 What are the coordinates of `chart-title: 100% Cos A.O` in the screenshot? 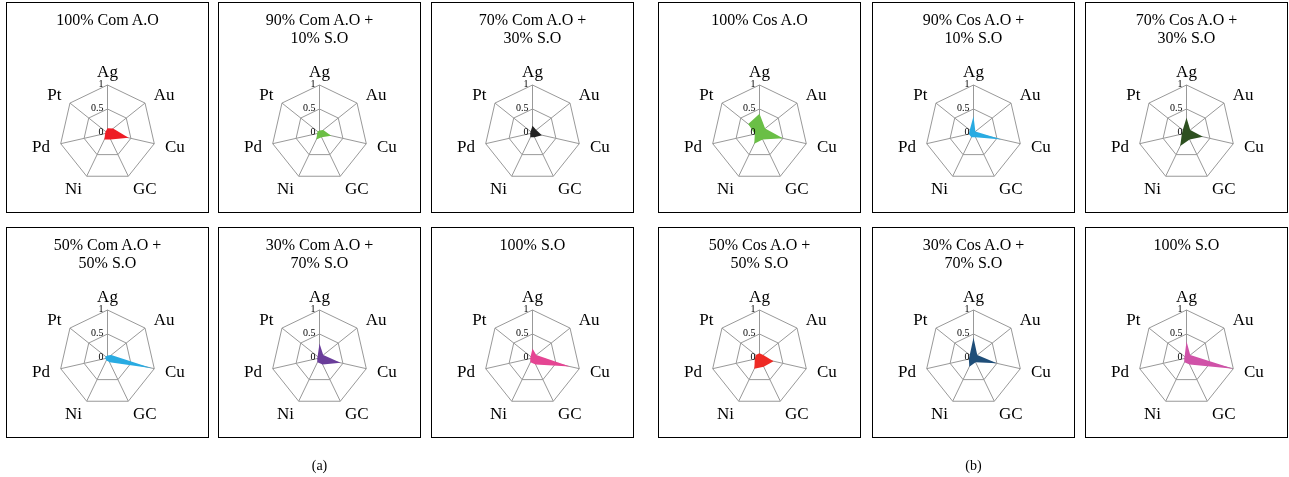 It's located at (759, 20).